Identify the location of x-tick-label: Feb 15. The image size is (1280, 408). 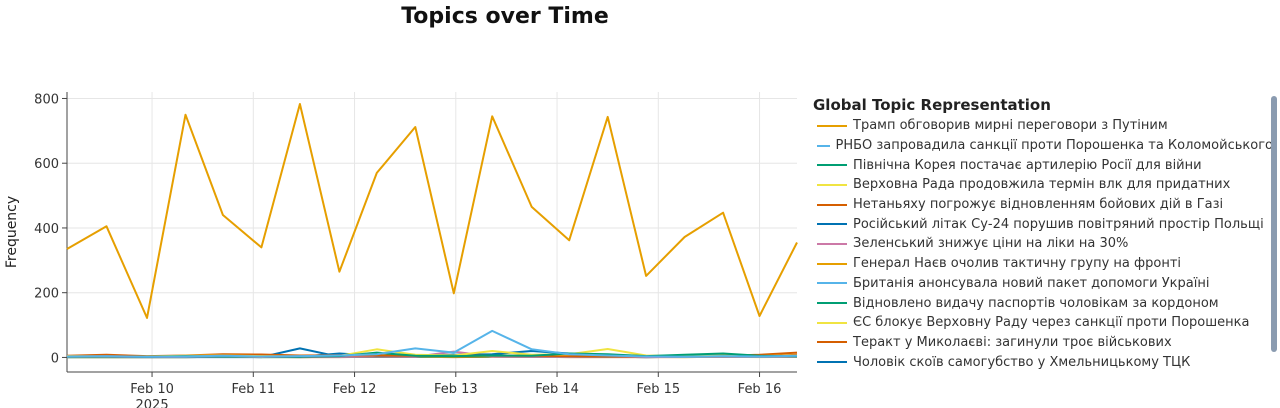
(658, 389).